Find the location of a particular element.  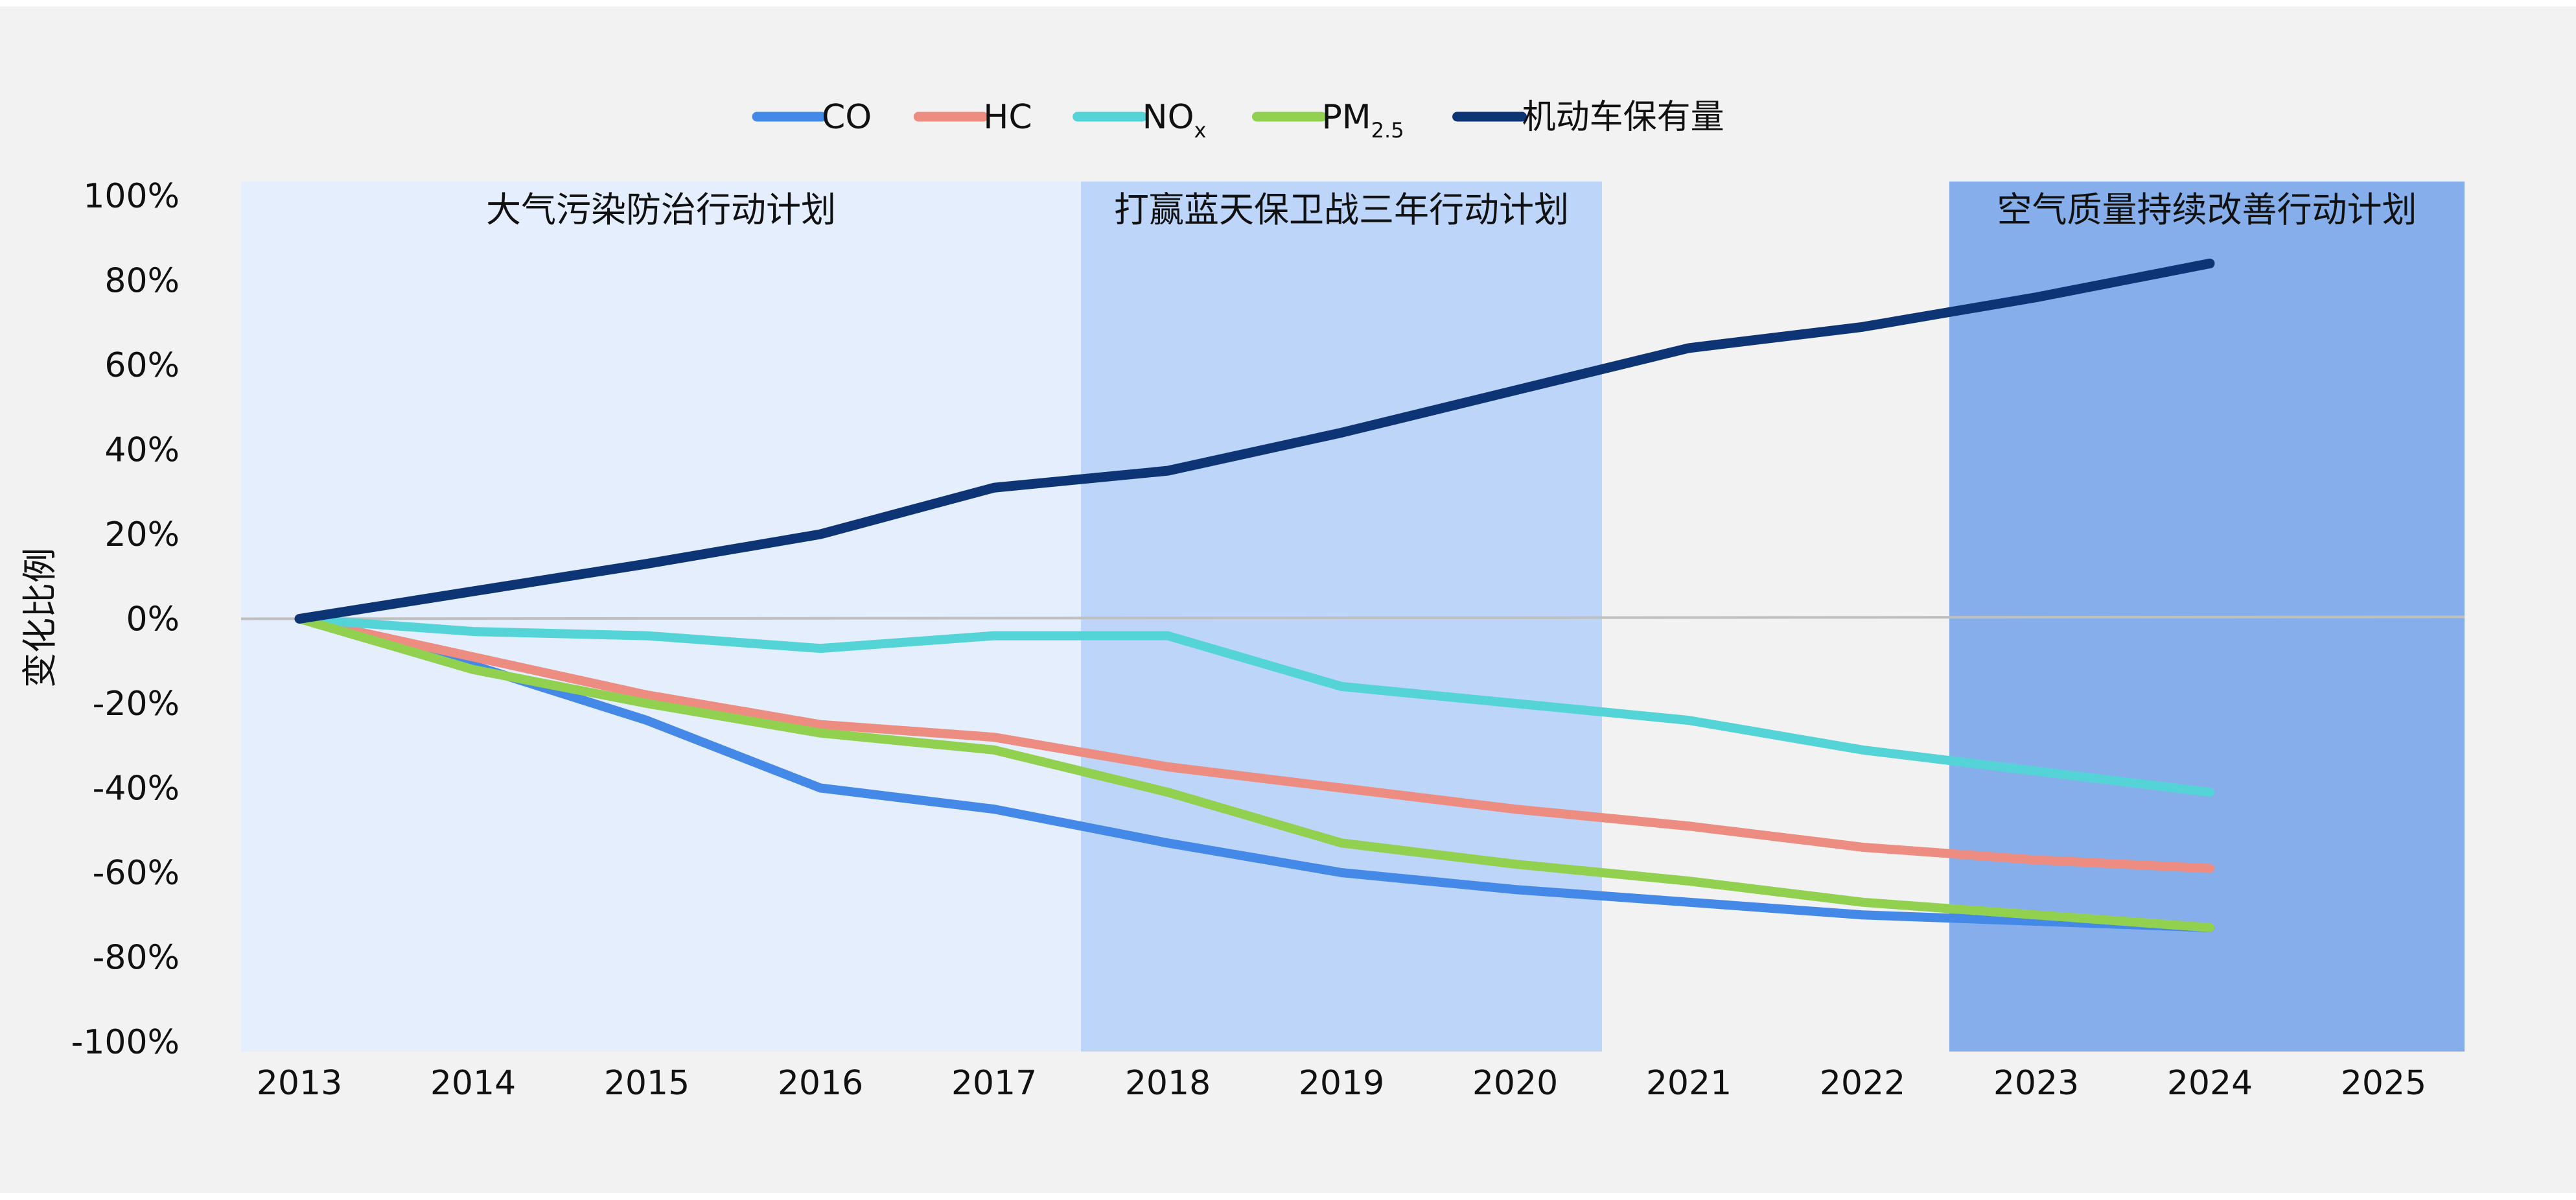

data-point-nox-2014 is located at coordinates (473, 631).